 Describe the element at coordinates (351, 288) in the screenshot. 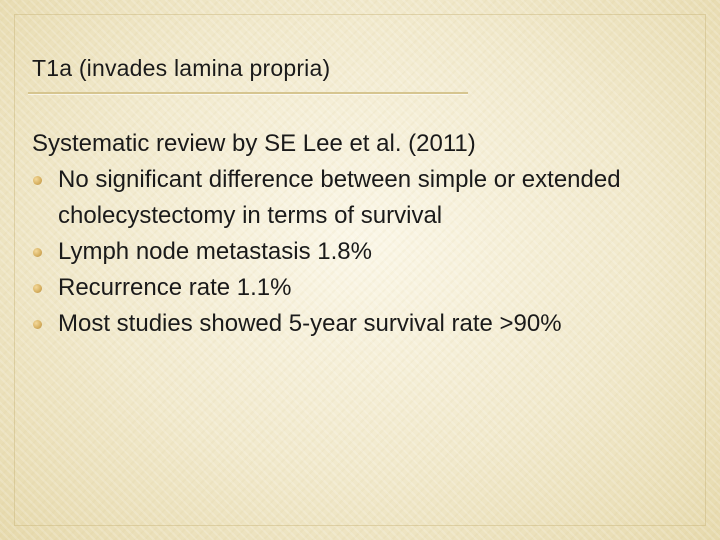

I see `bullet-item: Recurrence rate 1.1%` at that location.